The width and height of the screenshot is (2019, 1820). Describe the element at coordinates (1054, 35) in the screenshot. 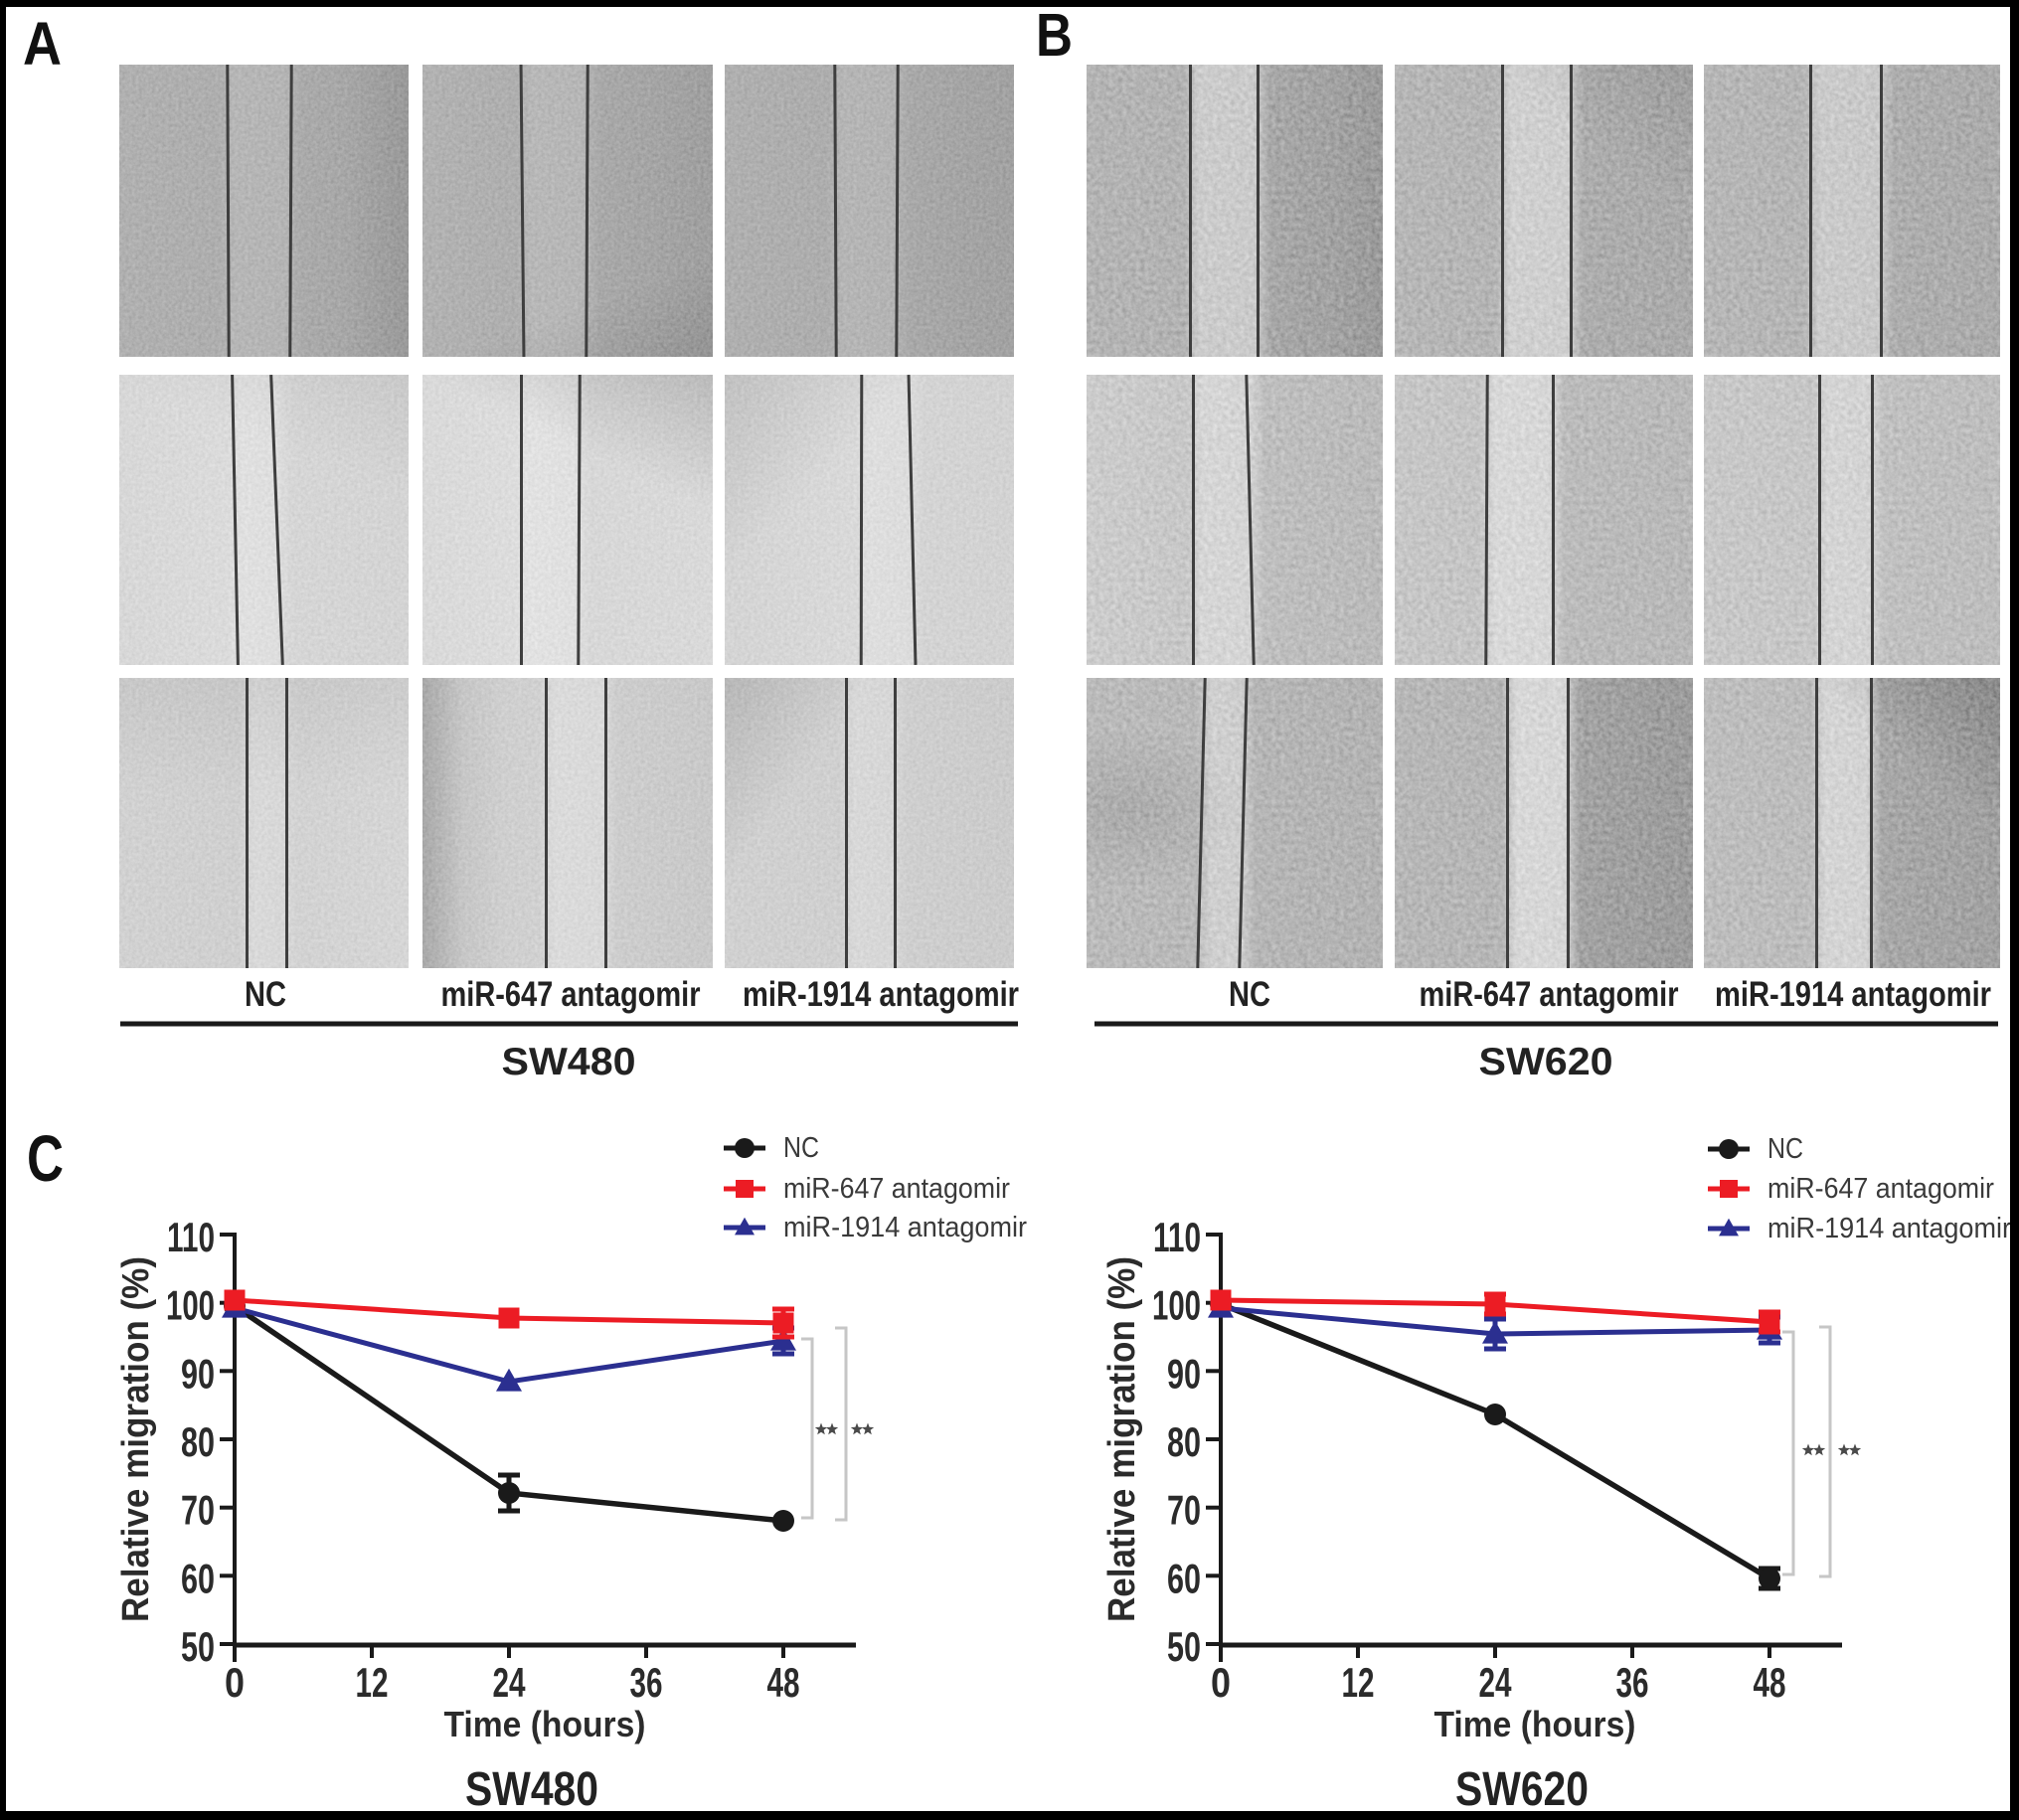

I see `svg-text: B` at that location.